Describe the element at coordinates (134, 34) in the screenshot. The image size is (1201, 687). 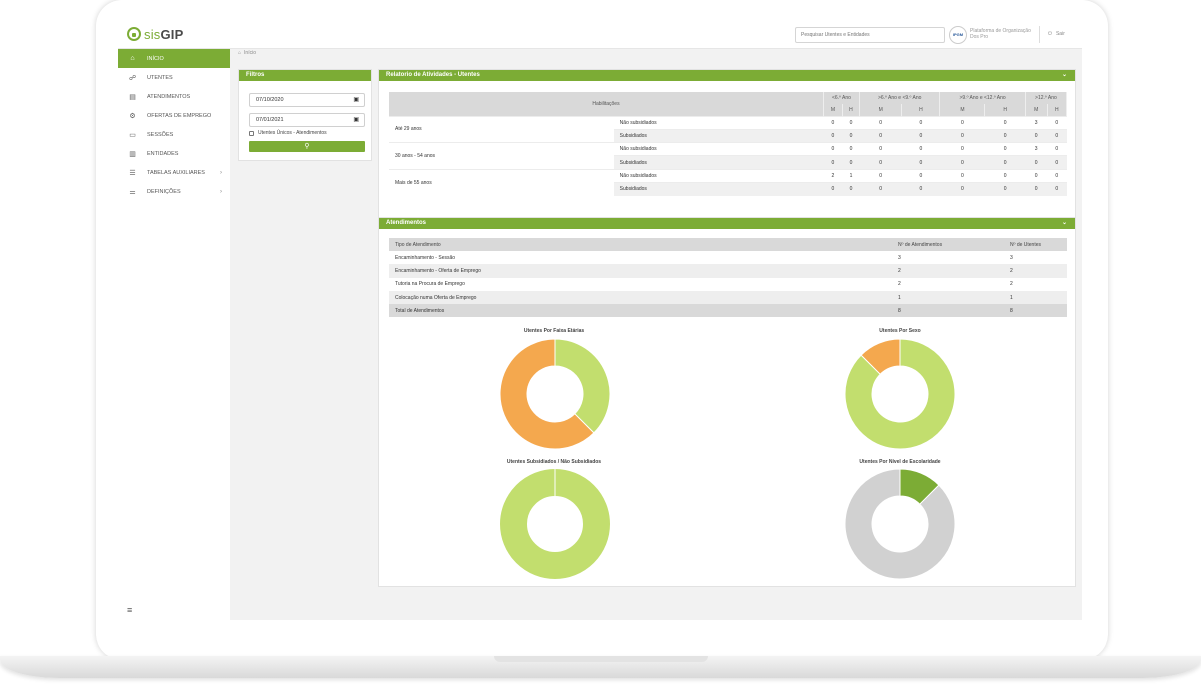
I see `logo-icon` at that location.